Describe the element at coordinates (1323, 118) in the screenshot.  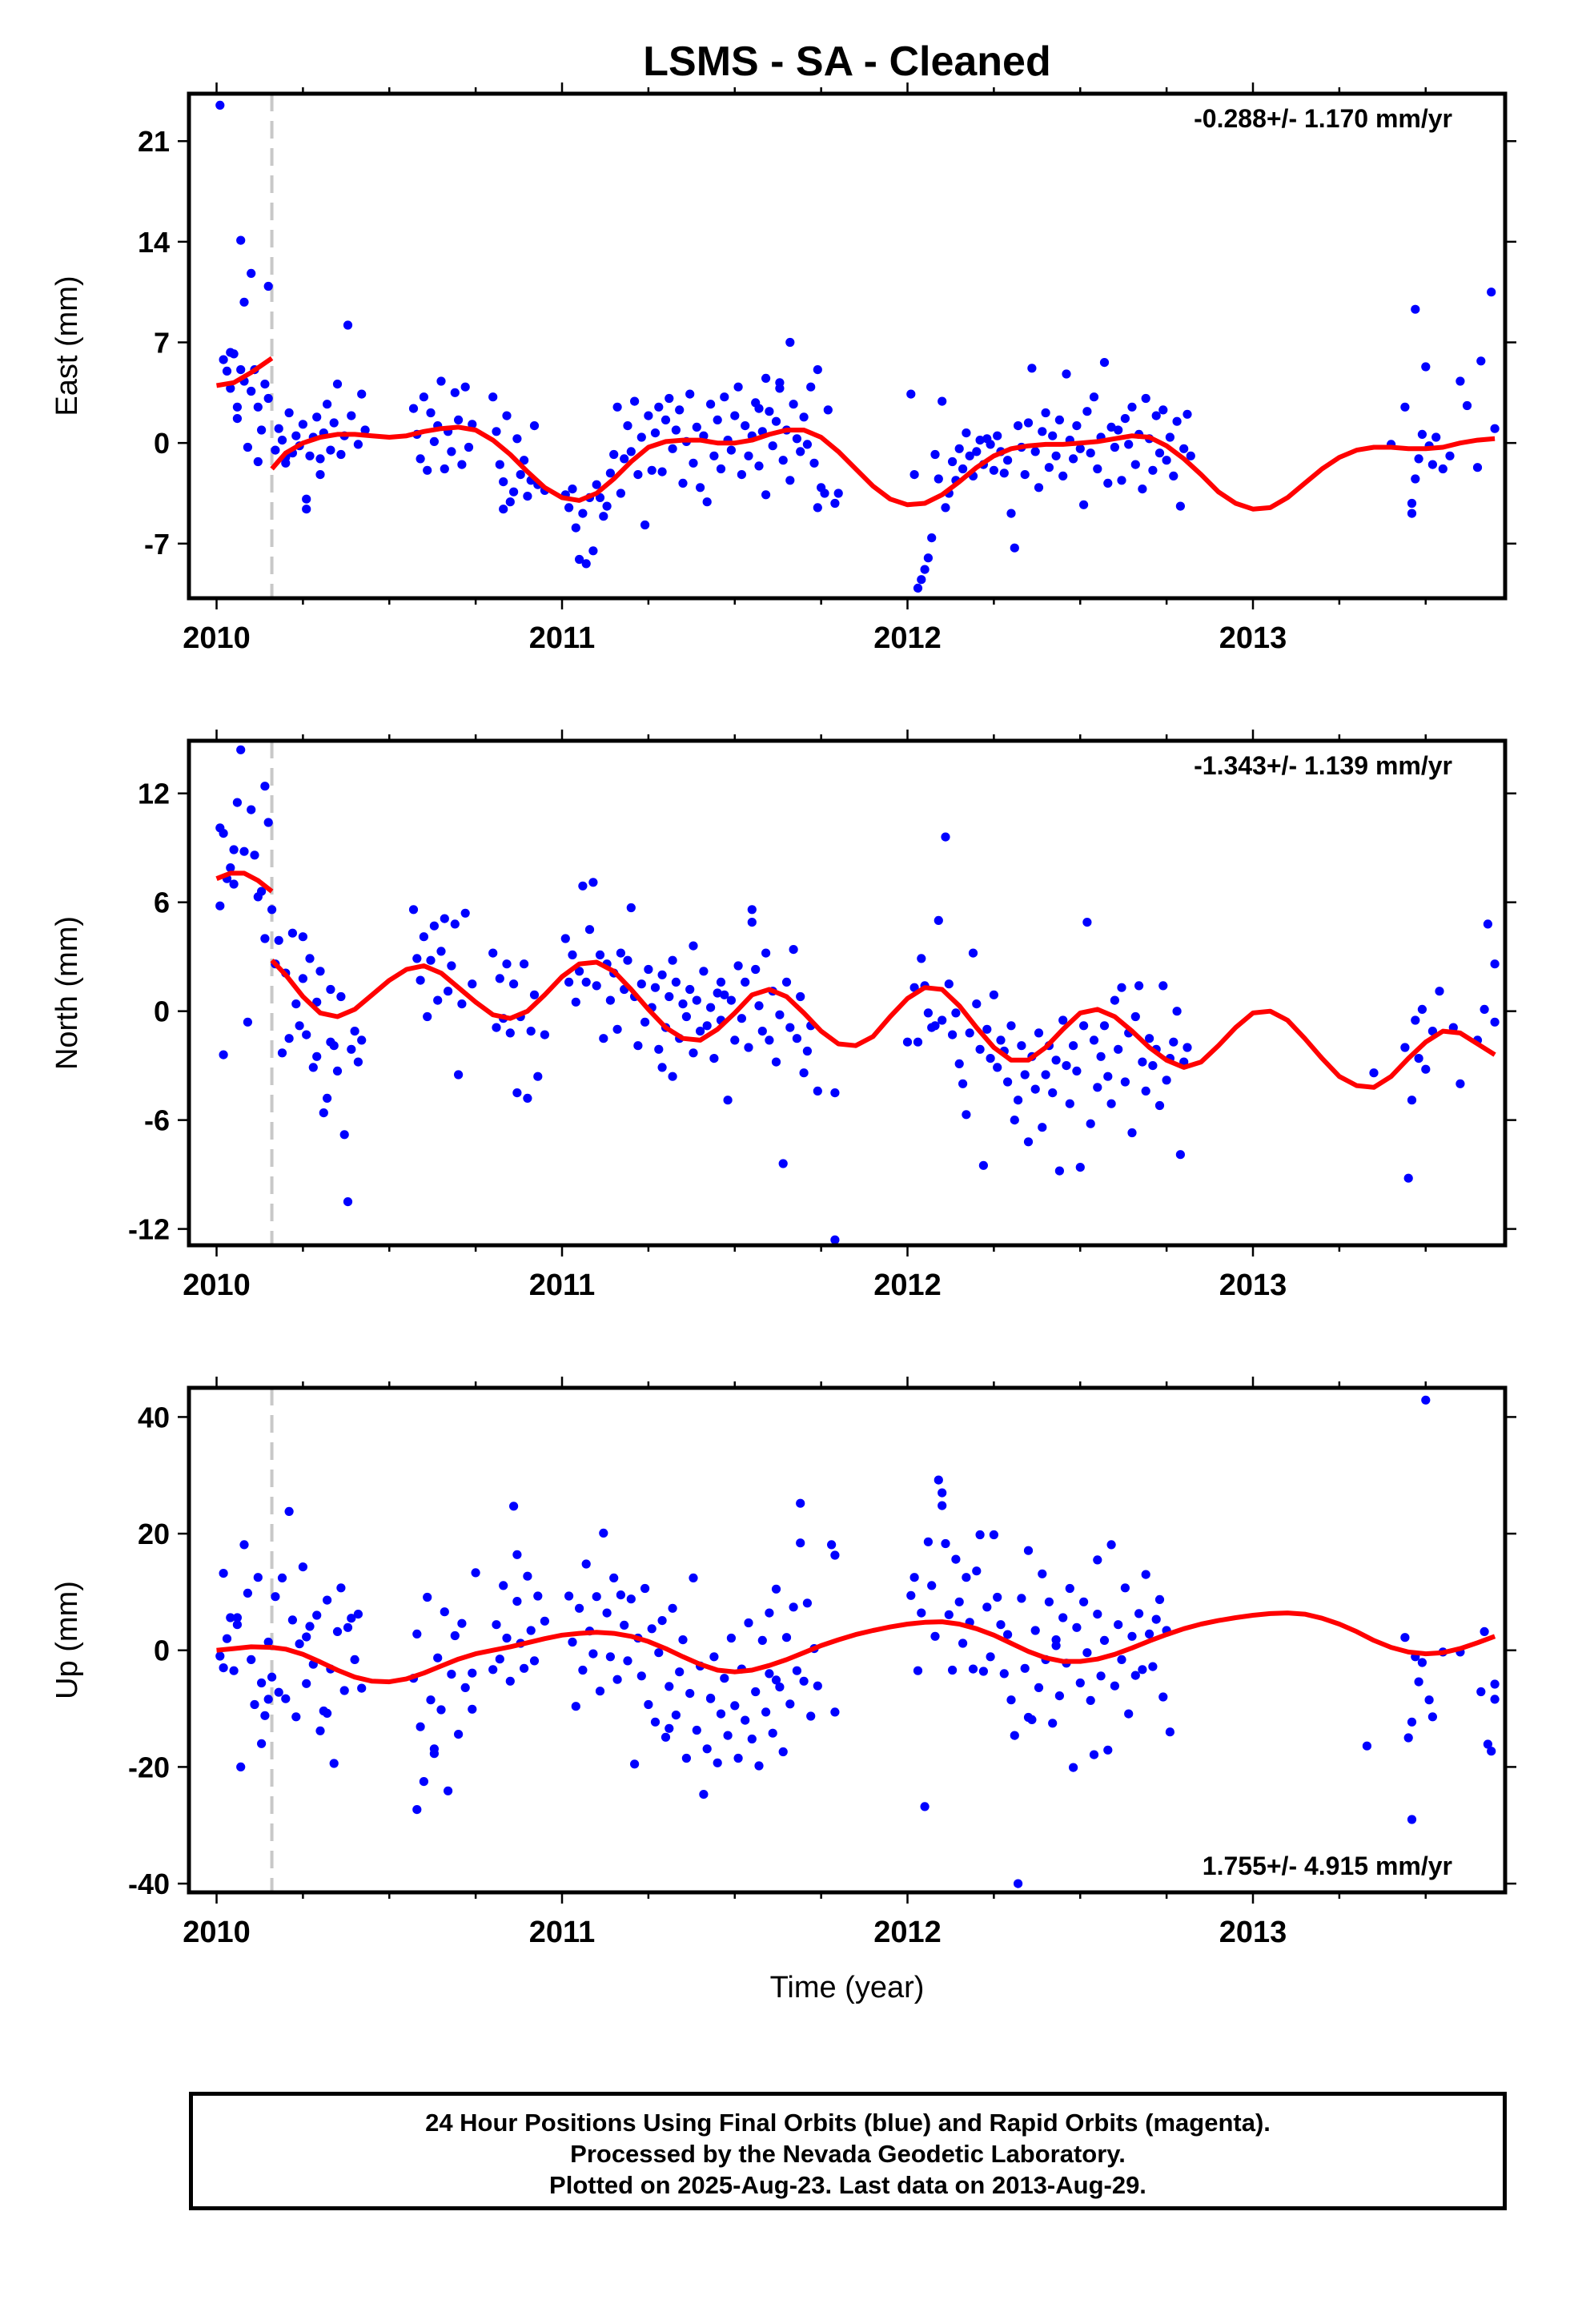
I see `east-rate-label: -0.288+/- 1.170 mm/yr` at that location.